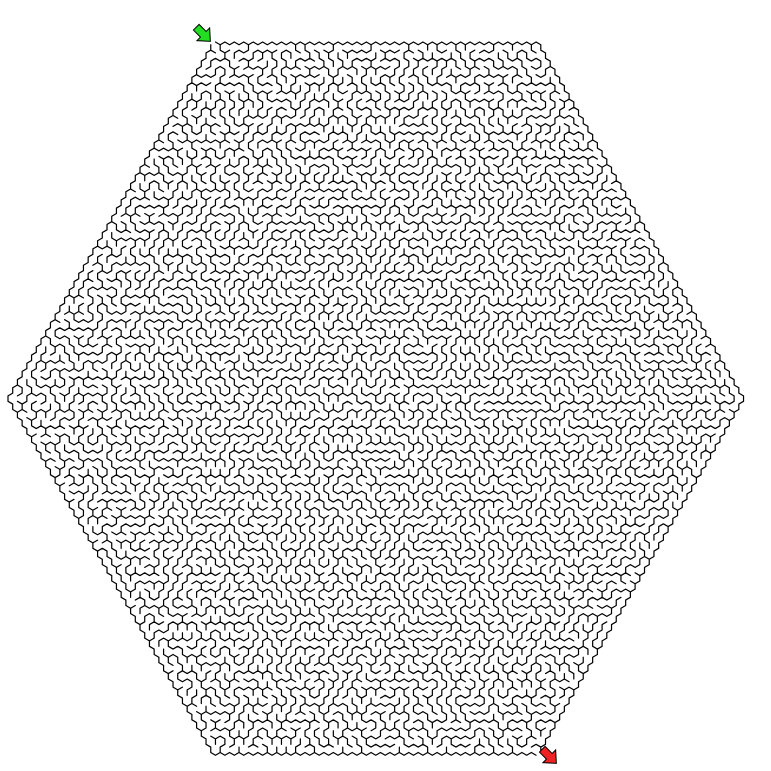  I want to click on start-arrow-shape, so click(201, 32).